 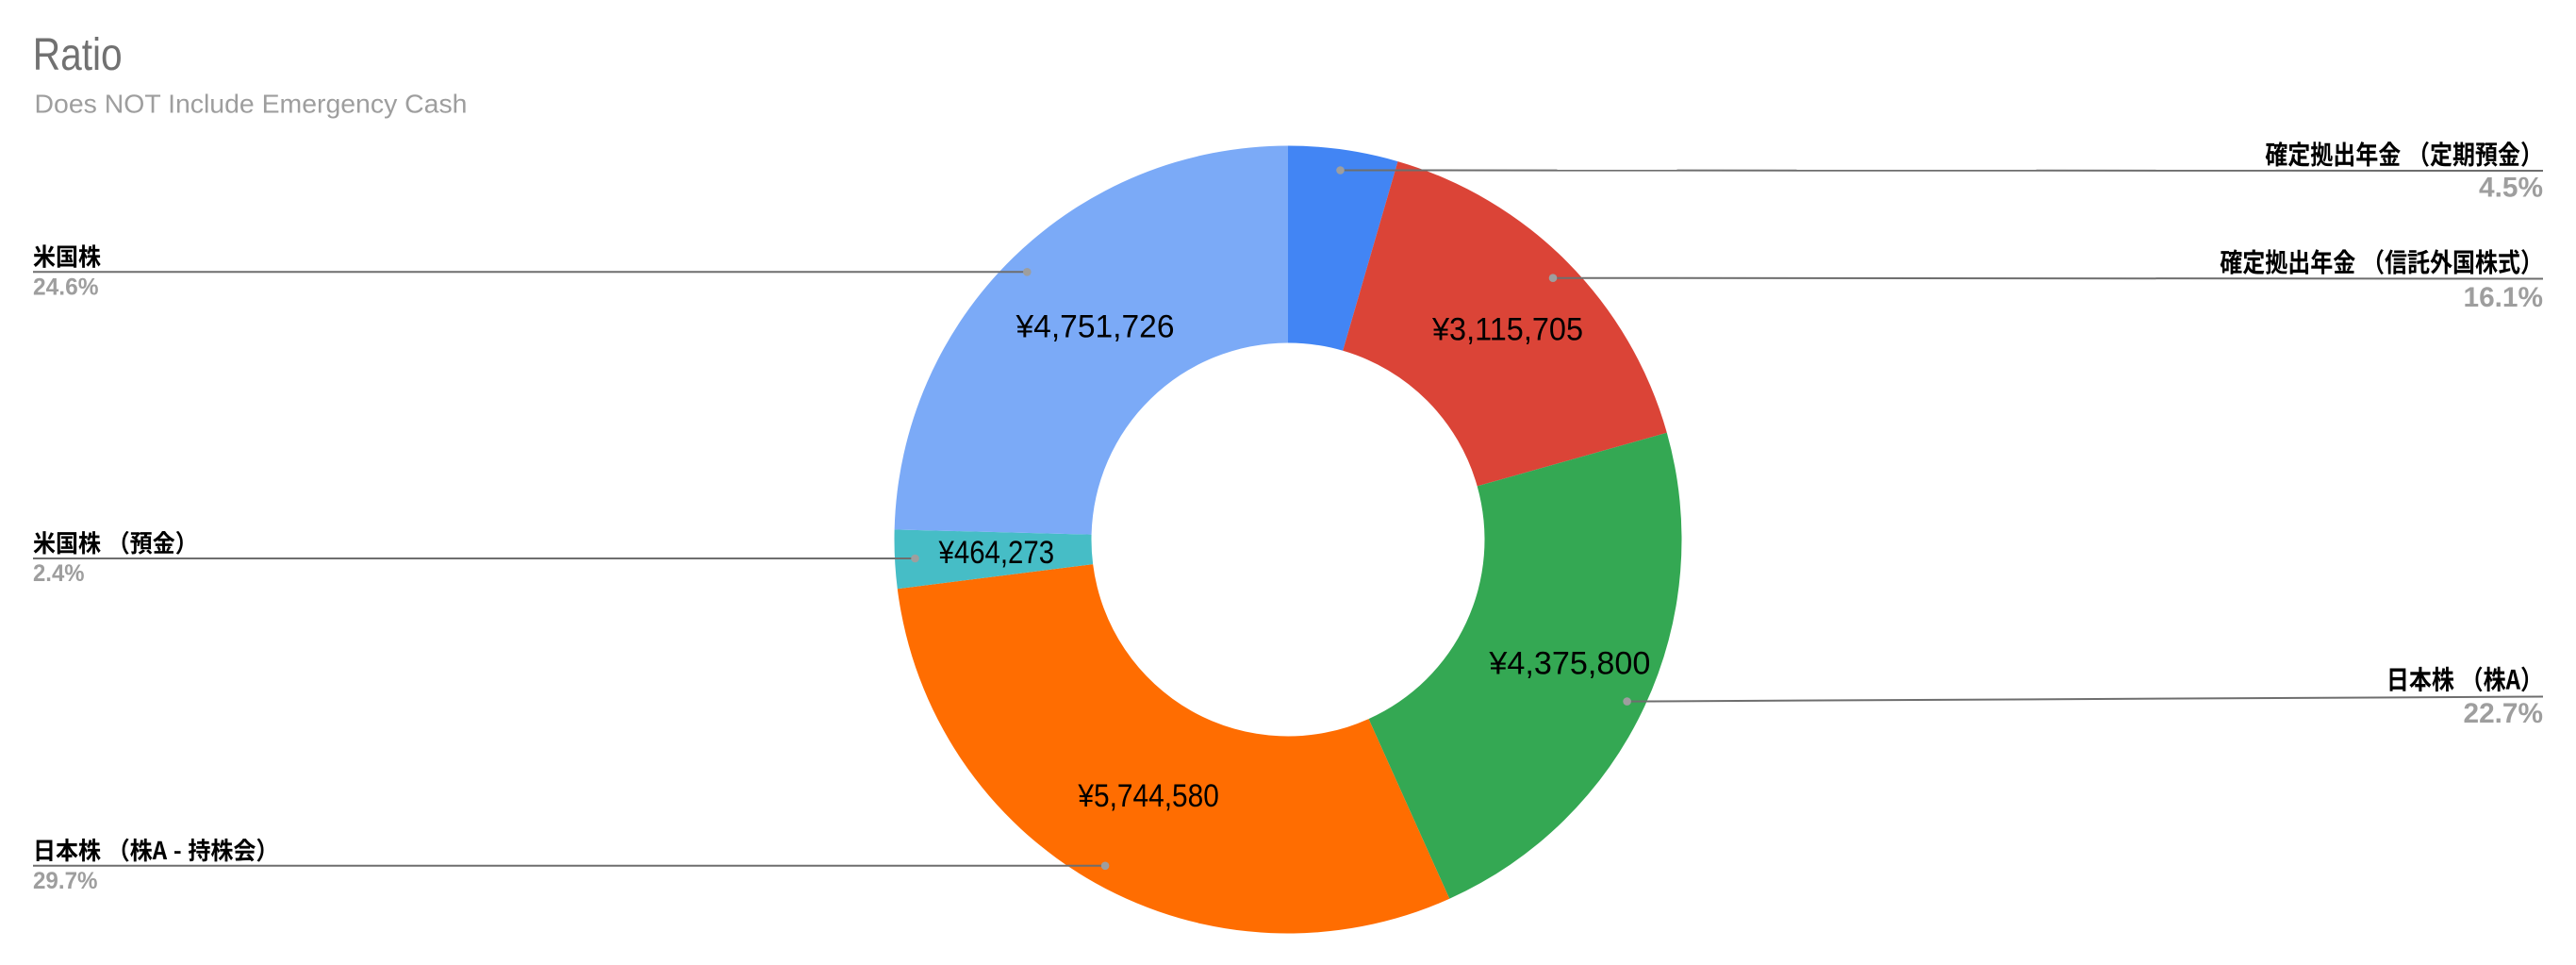 What do you see at coordinates (2511, 188) in the screenshot?
I see `svg-text: 4.5%` at bounding box center [2511, 188].